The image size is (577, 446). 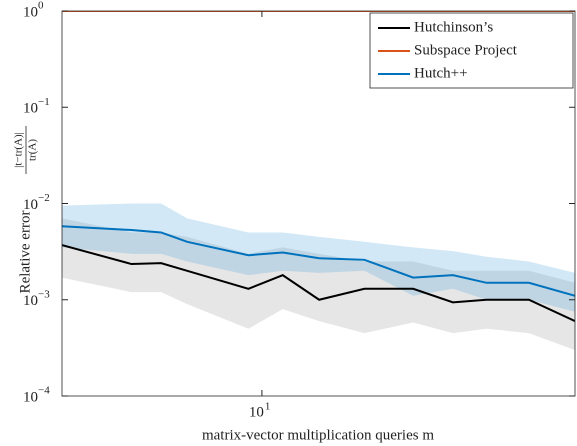 I want to click on y-tick-exponent: −4, so click(x=44, y=391).